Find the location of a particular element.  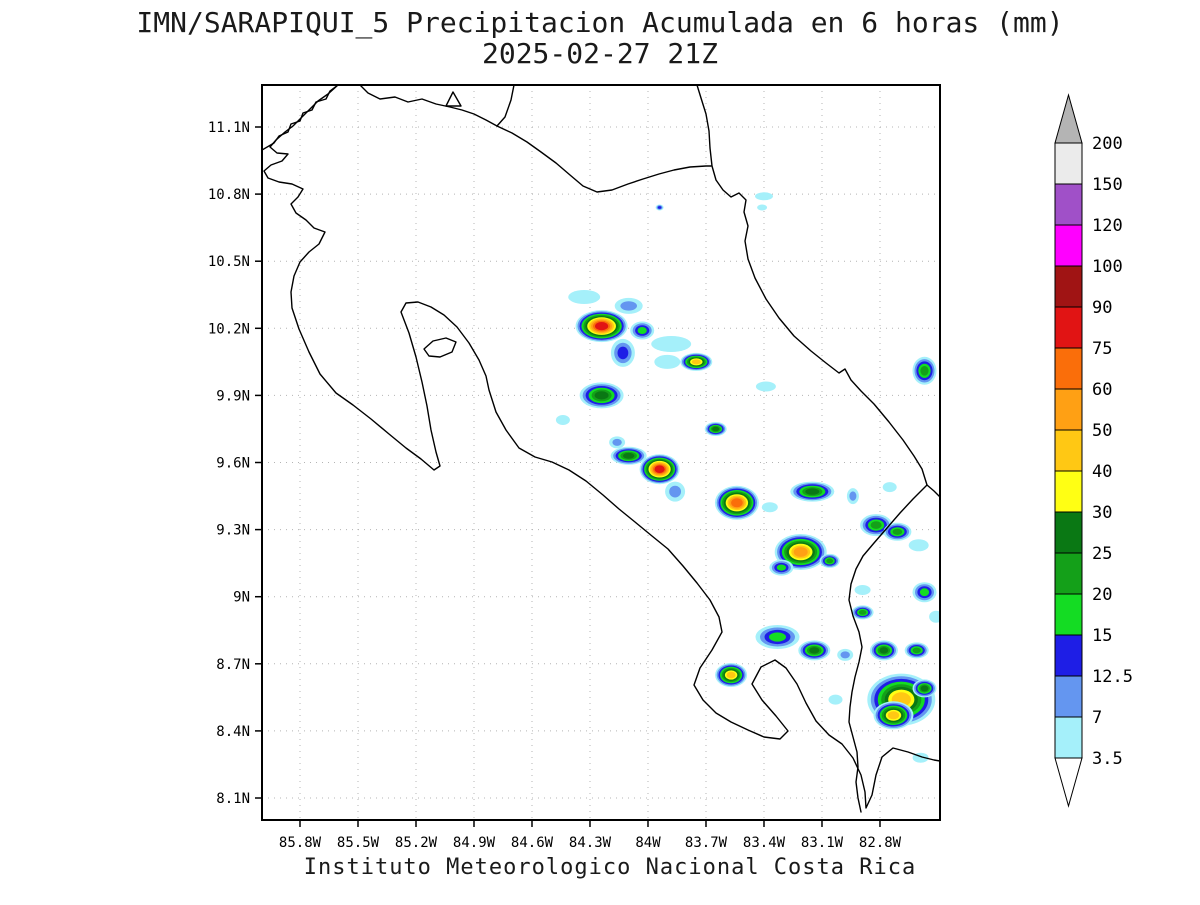

colorbar-label: 7 is located at coordinates (1097, 718).